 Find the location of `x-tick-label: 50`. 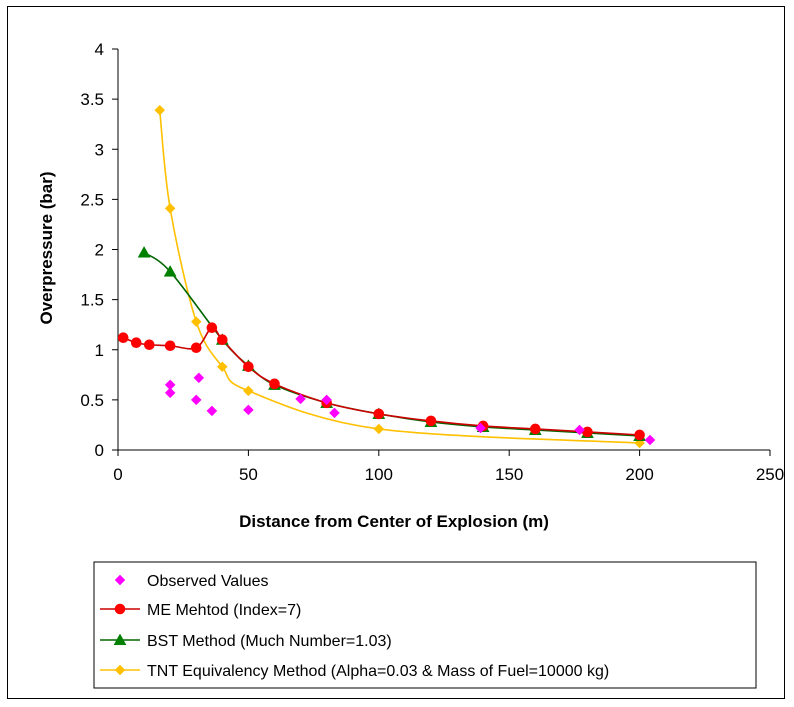

x-tick-label: 50 is located at coordinates (248, 474).